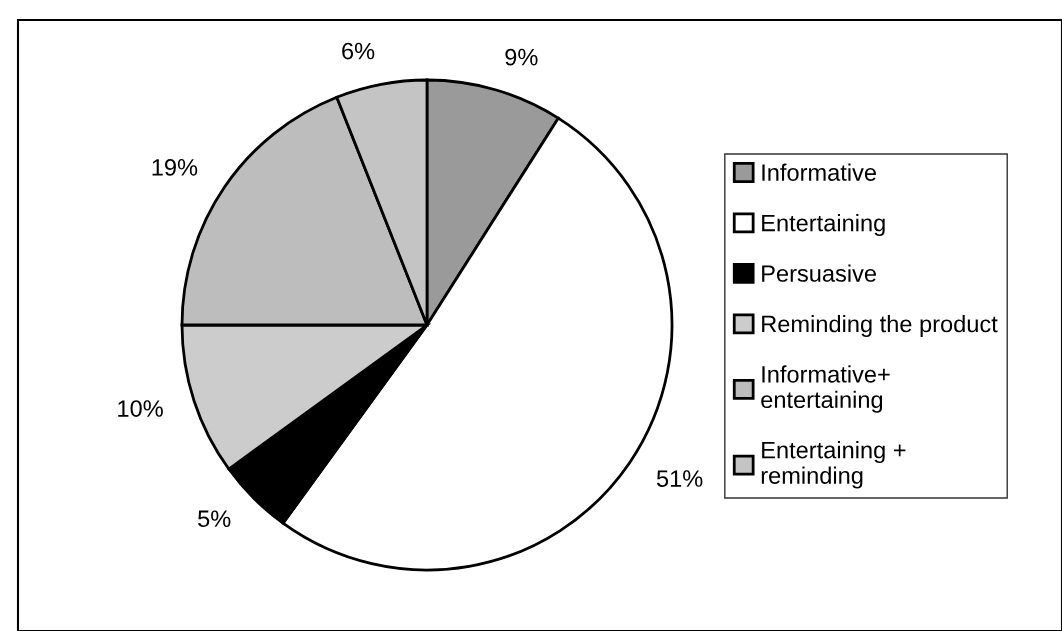  Describe the element at coordinates (833, 465) in the screenshot. I see `legend-label: Entertaining + reminding` at that location.